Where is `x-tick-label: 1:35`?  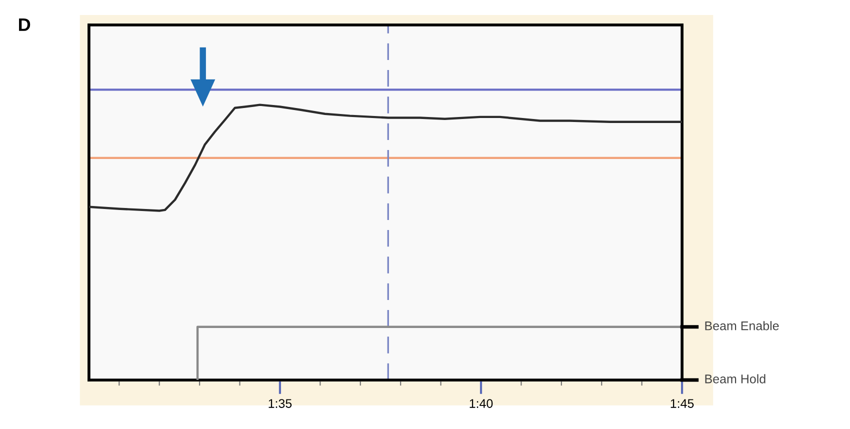 x-tick-label: 1:35 is located at coordinates (280, 403).